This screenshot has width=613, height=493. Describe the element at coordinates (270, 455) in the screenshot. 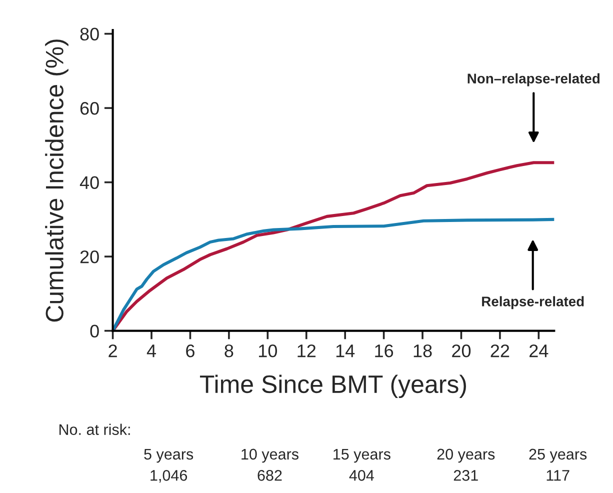

I see `text: 10 years` at that location.